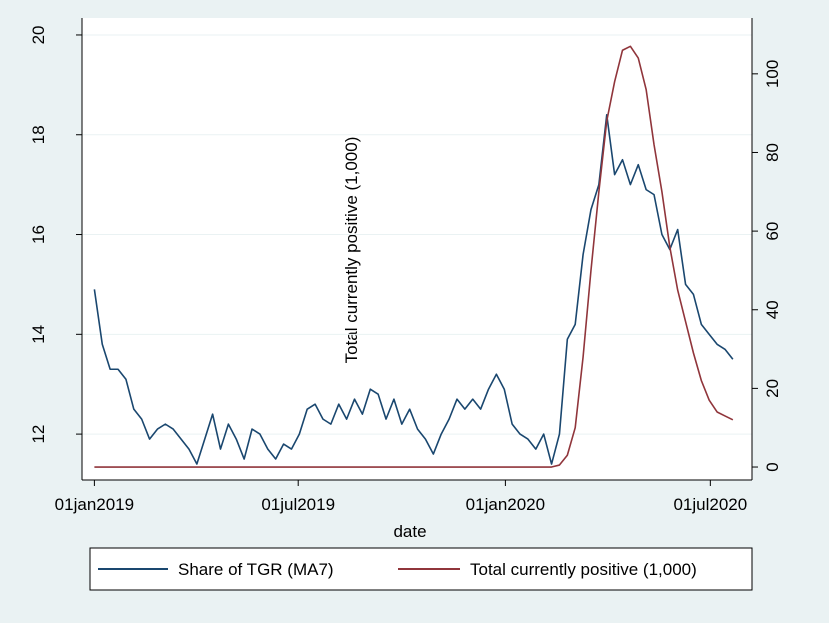 The image size is (829, 623). Describe the element at coordinates (772, 74) in the screenshot. I see `y2-tick-label: 100` at that location.